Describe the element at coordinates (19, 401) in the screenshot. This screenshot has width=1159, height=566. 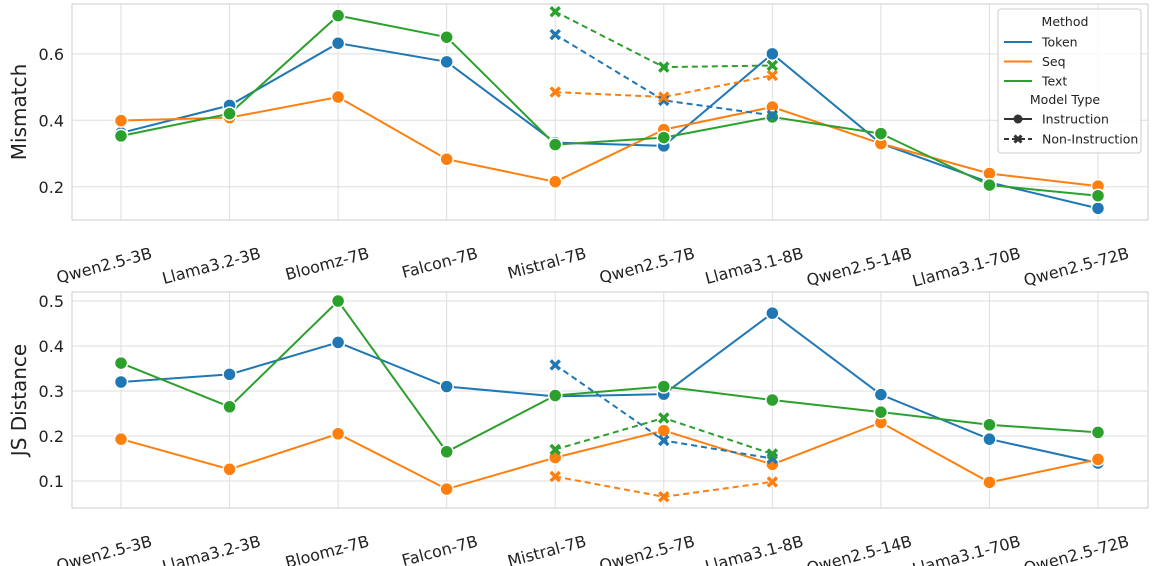
I see `y-axis-label: JS Distance` at that location.